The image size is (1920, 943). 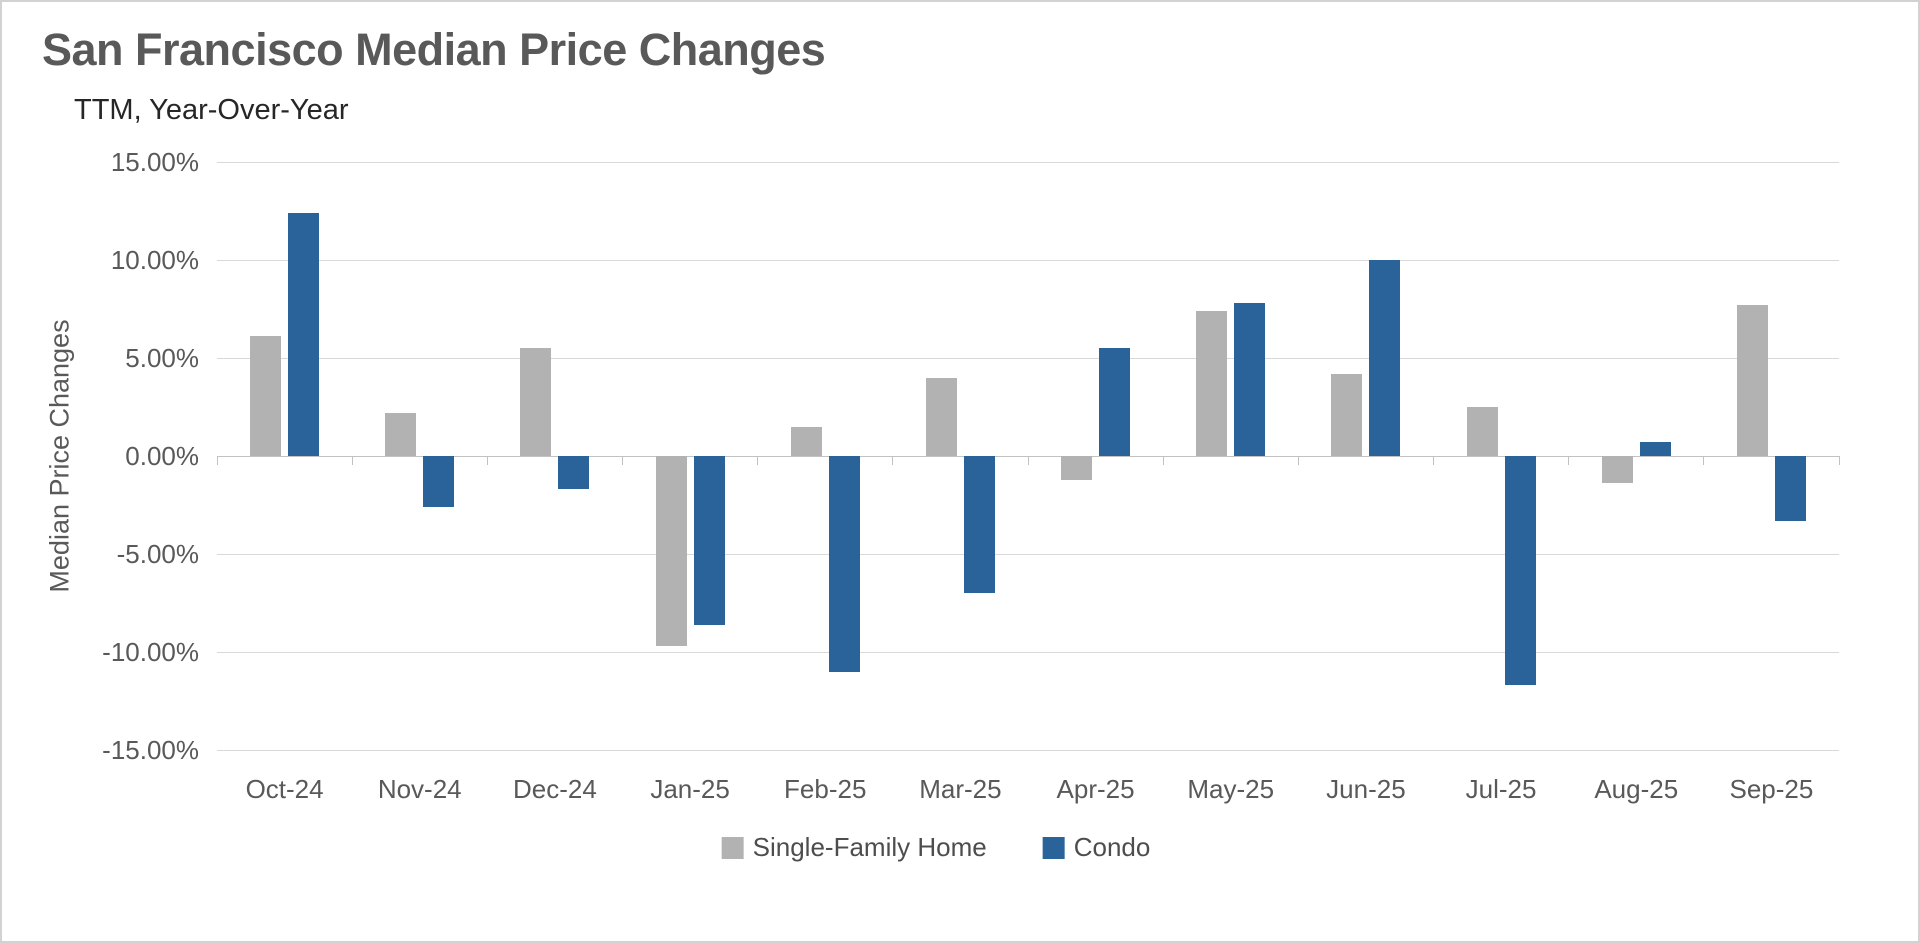 I want to click on x-tick-label: Sep-25, so click(x=1771, y=789).